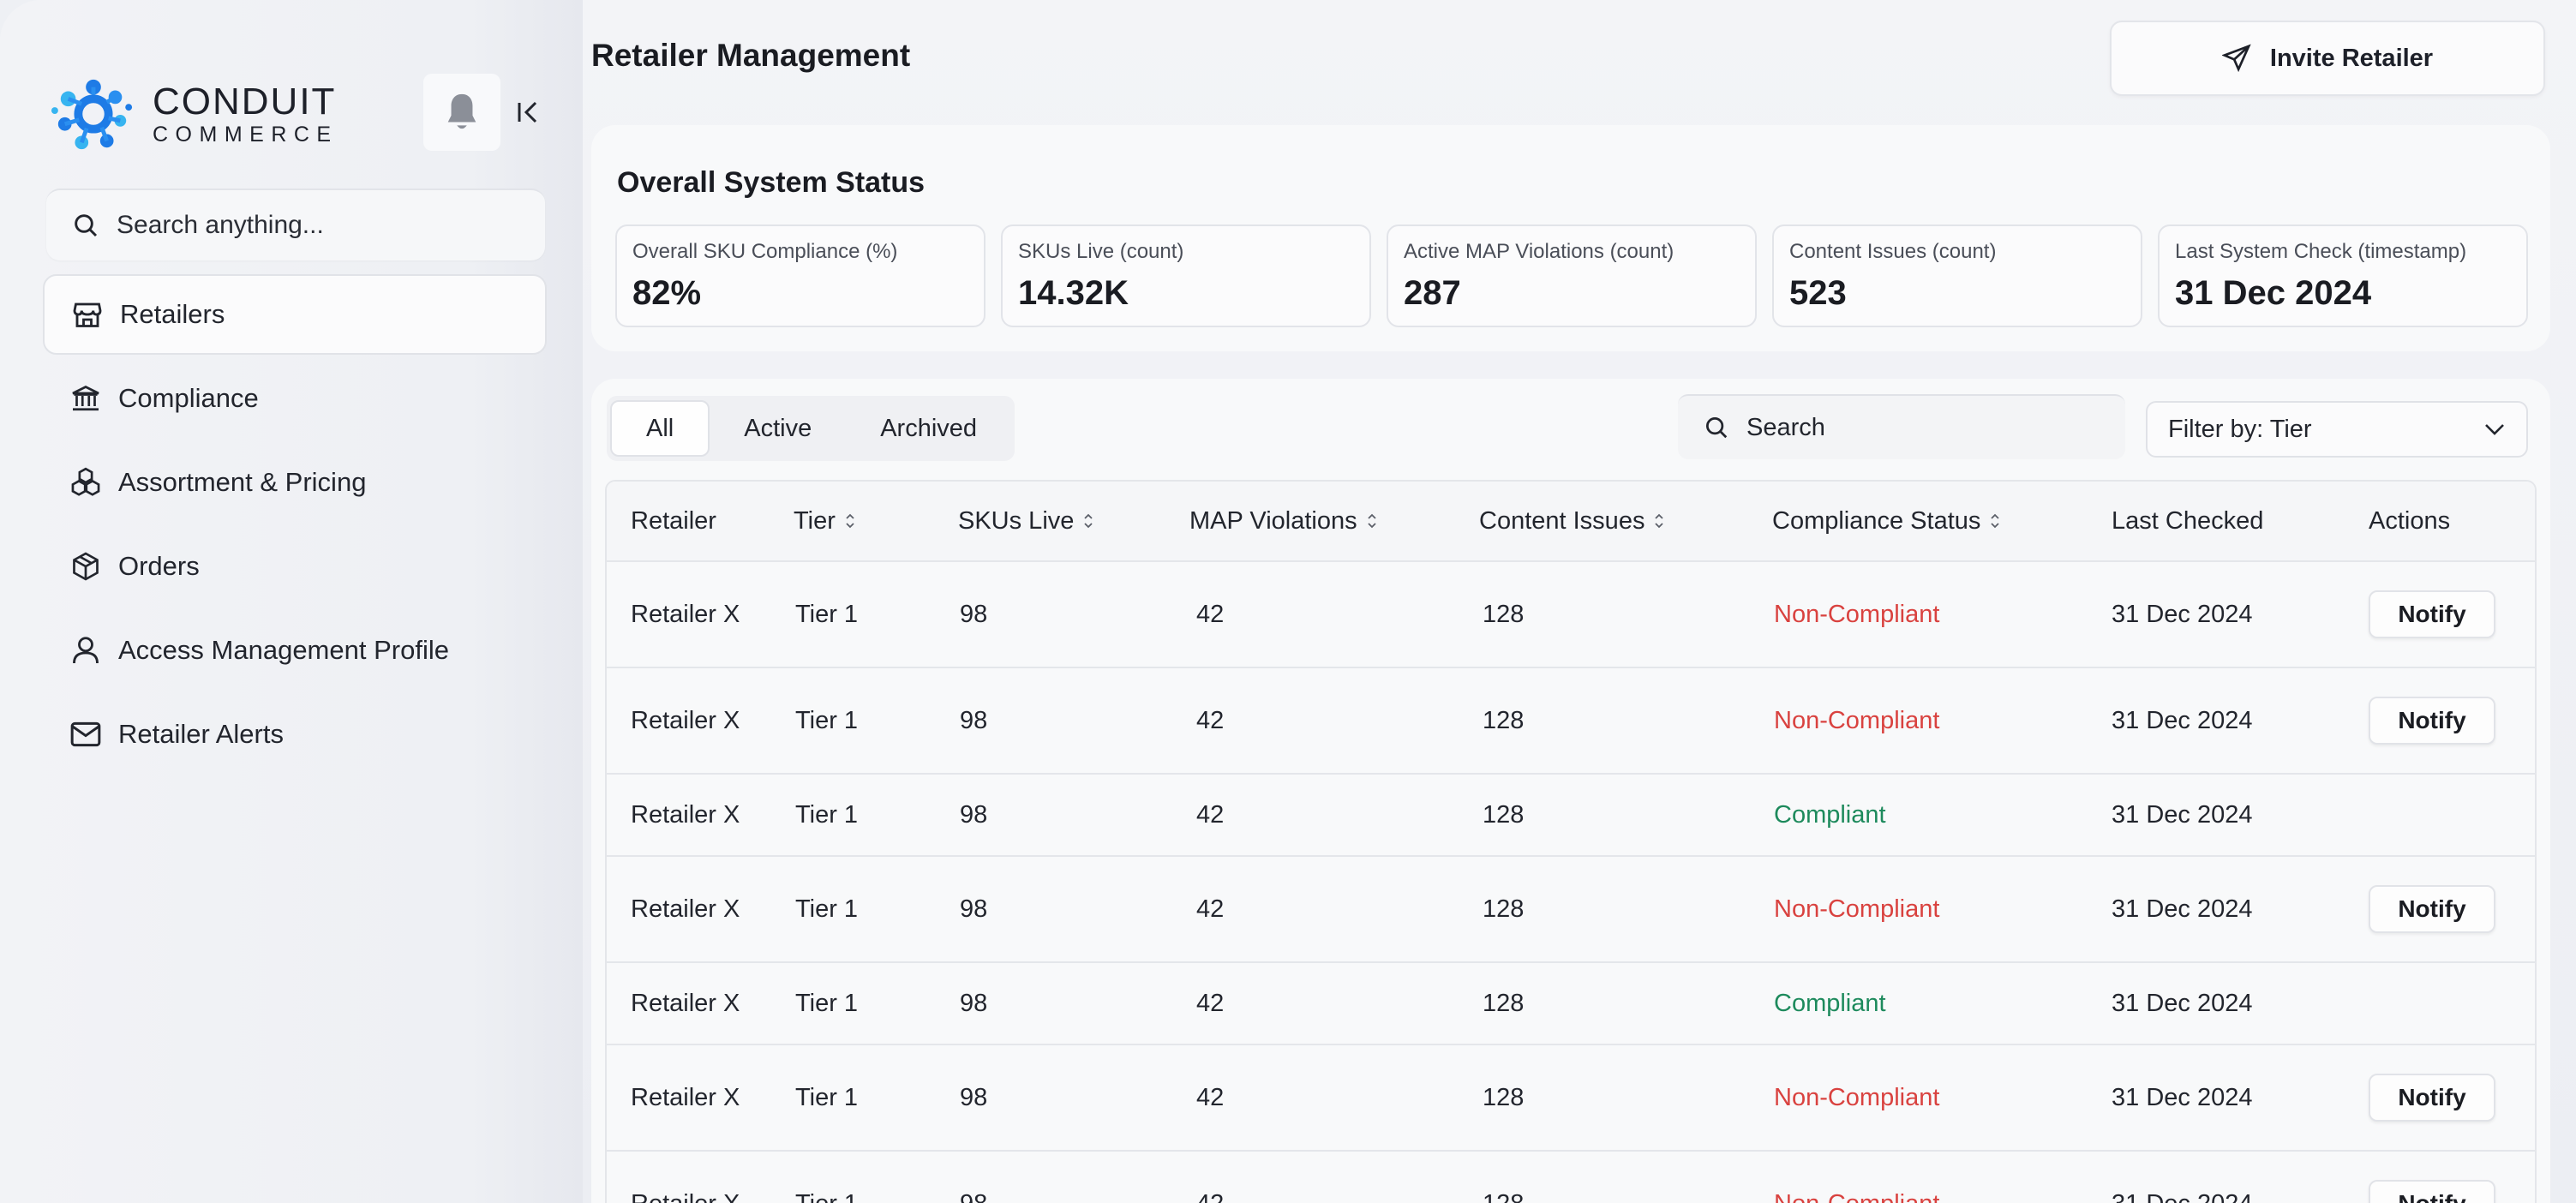 The image size is (2576, 1203). I want to click on sidebar-item-retailers: Retailers, so click(295, 314).